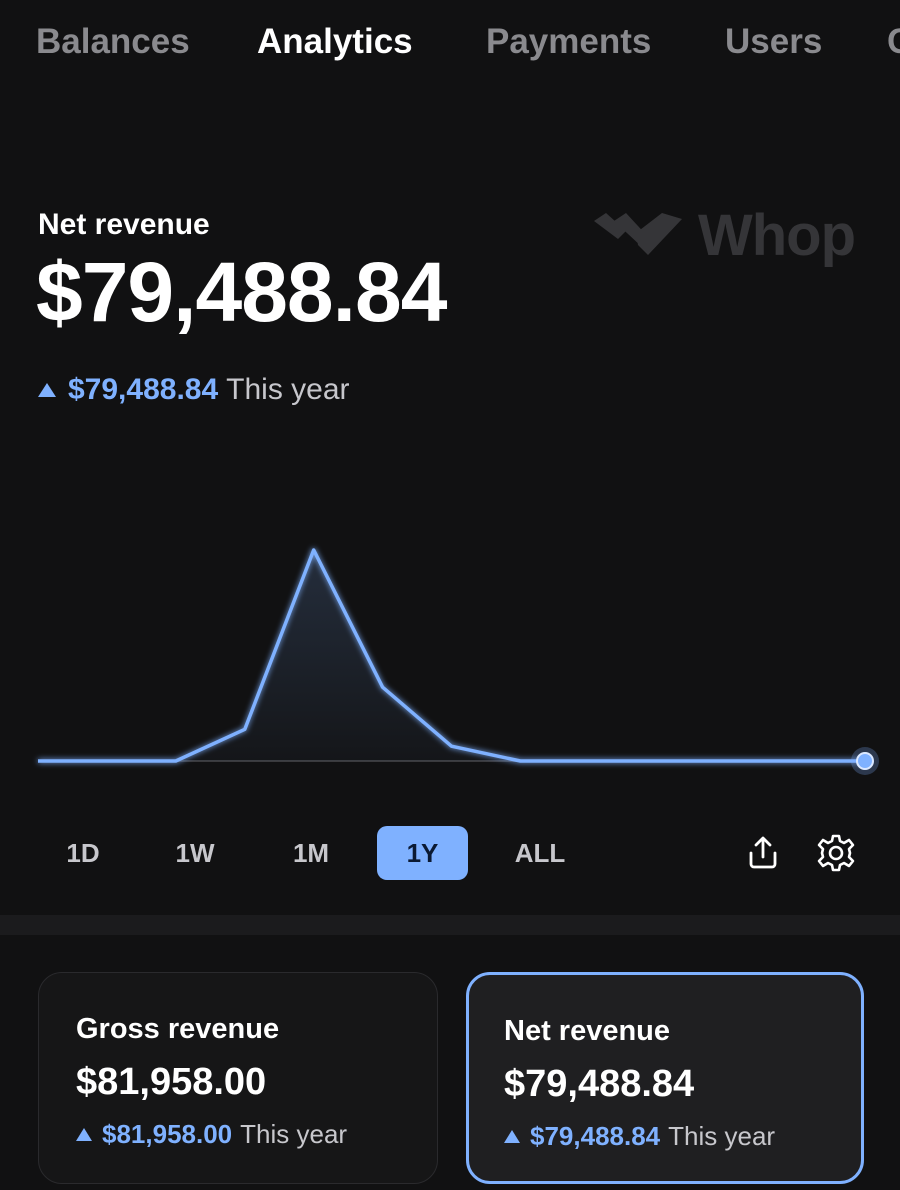 The image size is (900, 1190). What do you see at coordinates (599, 1084) in the screenshot?
I see `card-amount: $79,488.84` at bounding box center [599, 1084].